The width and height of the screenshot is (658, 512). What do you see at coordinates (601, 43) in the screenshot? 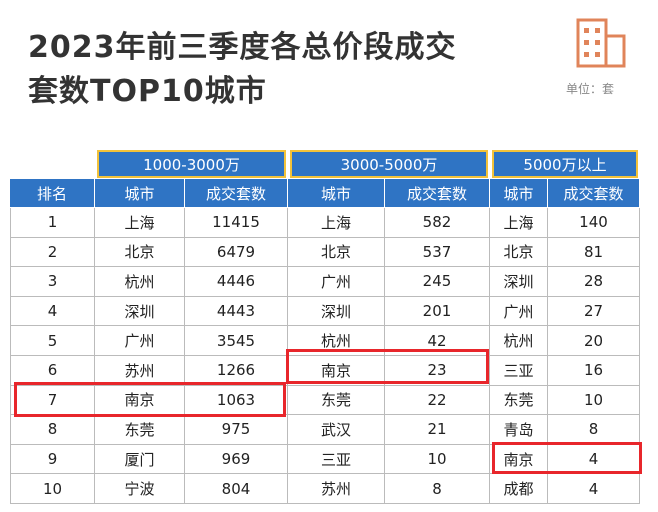
I see `building-icon` at bounding box center [601, 43].